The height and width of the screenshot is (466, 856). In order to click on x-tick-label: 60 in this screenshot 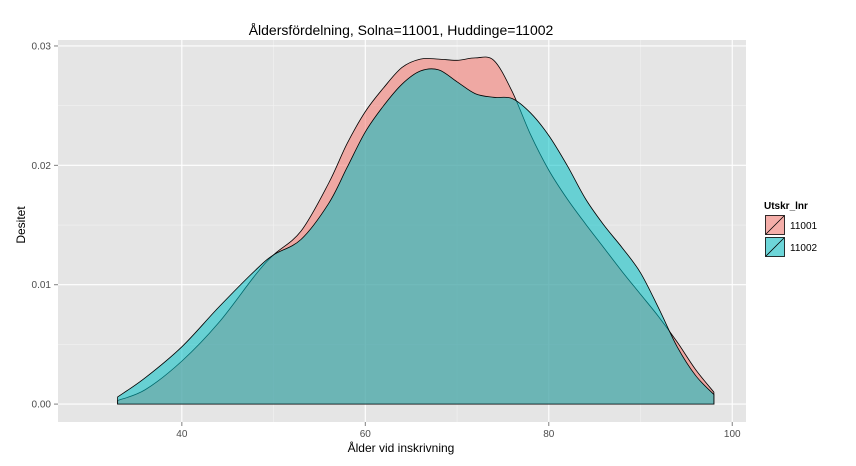, I will do `click(366, 434)`.